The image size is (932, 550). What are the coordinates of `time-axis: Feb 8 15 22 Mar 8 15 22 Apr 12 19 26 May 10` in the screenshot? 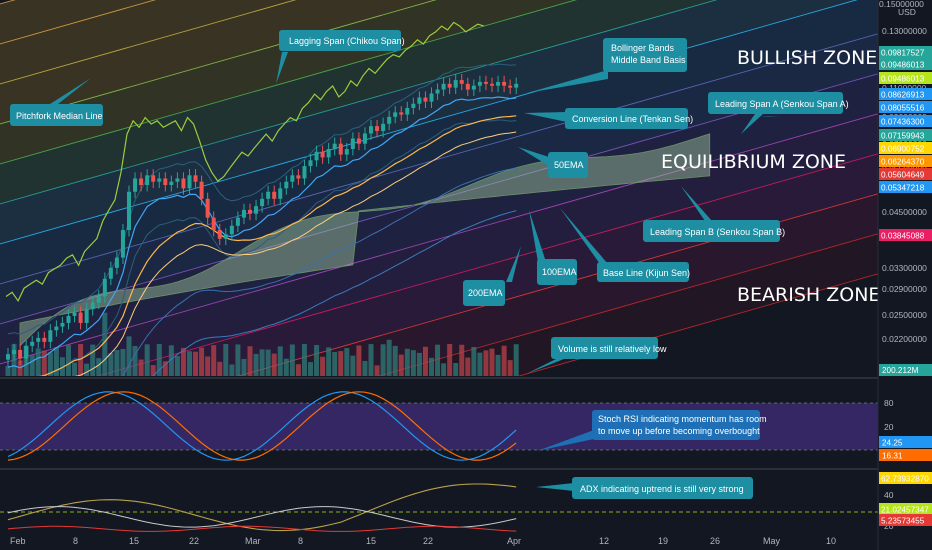 It's located at (423, 541).